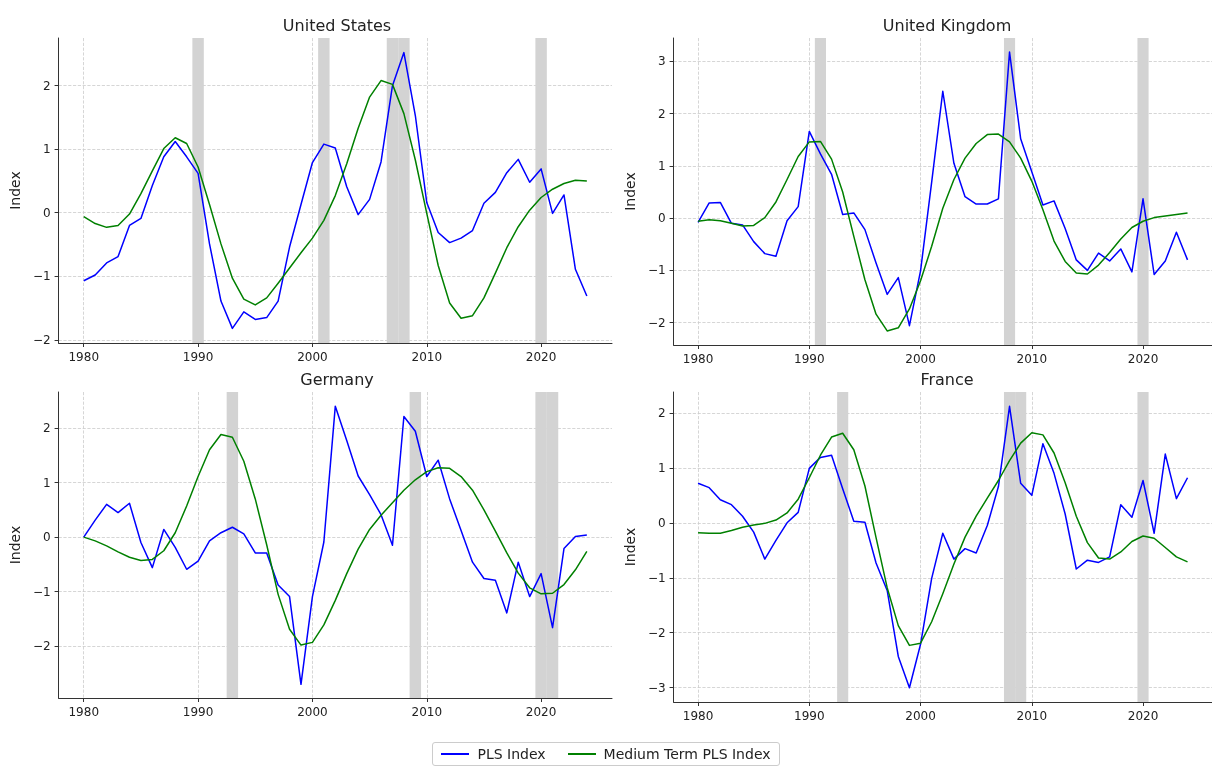 The height and width of the screenshot is (767, 1212). I want to click on y-tick-label: 3, so click(661, 61).